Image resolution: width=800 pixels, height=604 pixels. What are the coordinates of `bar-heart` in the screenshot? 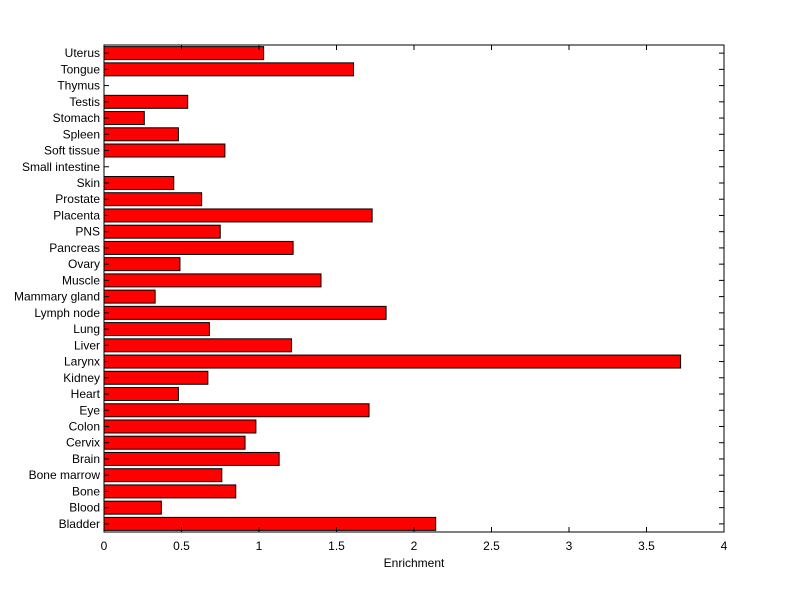 It's located at (141, 394).